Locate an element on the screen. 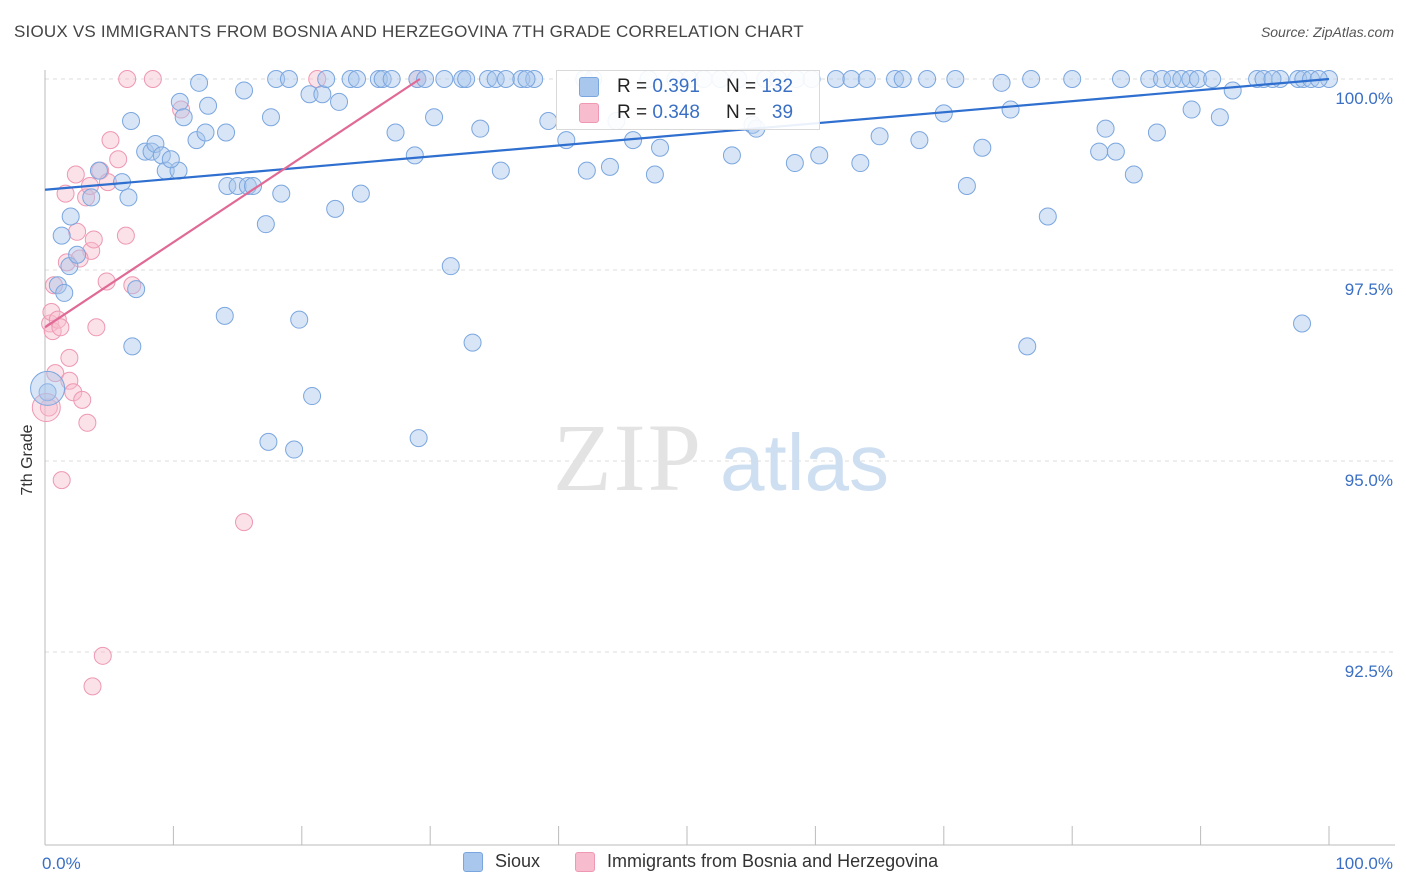 This screenshot has width=1406, height=892. legend-r-label: R = is located at coordinates (632, 112).